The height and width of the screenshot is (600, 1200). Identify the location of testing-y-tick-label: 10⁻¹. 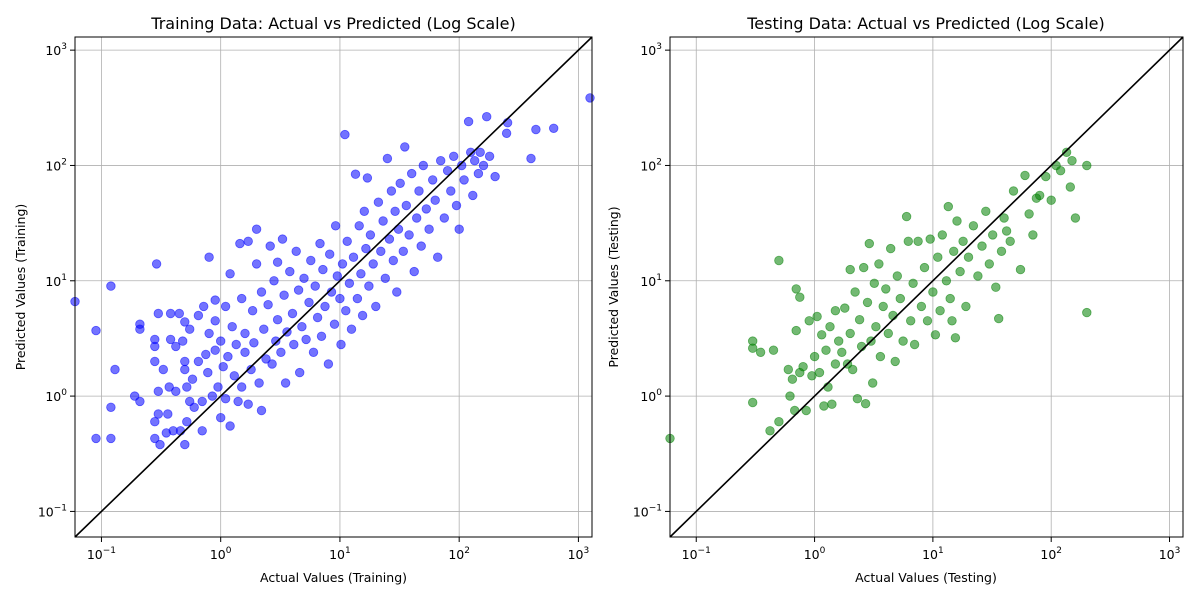
(647, 511).